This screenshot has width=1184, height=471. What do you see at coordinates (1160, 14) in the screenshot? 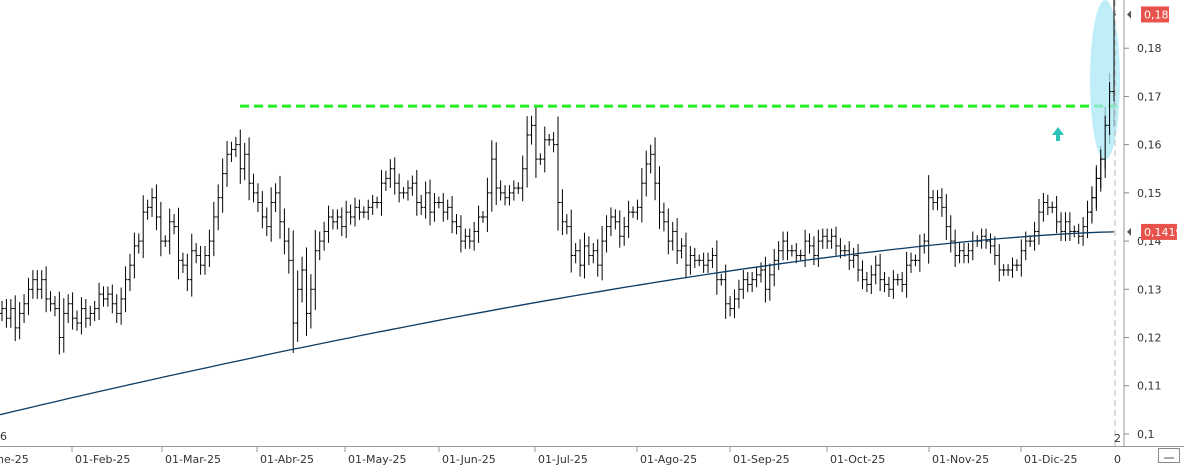
I see `last-price-label: 0,187` at bounding box center [1160, 14].